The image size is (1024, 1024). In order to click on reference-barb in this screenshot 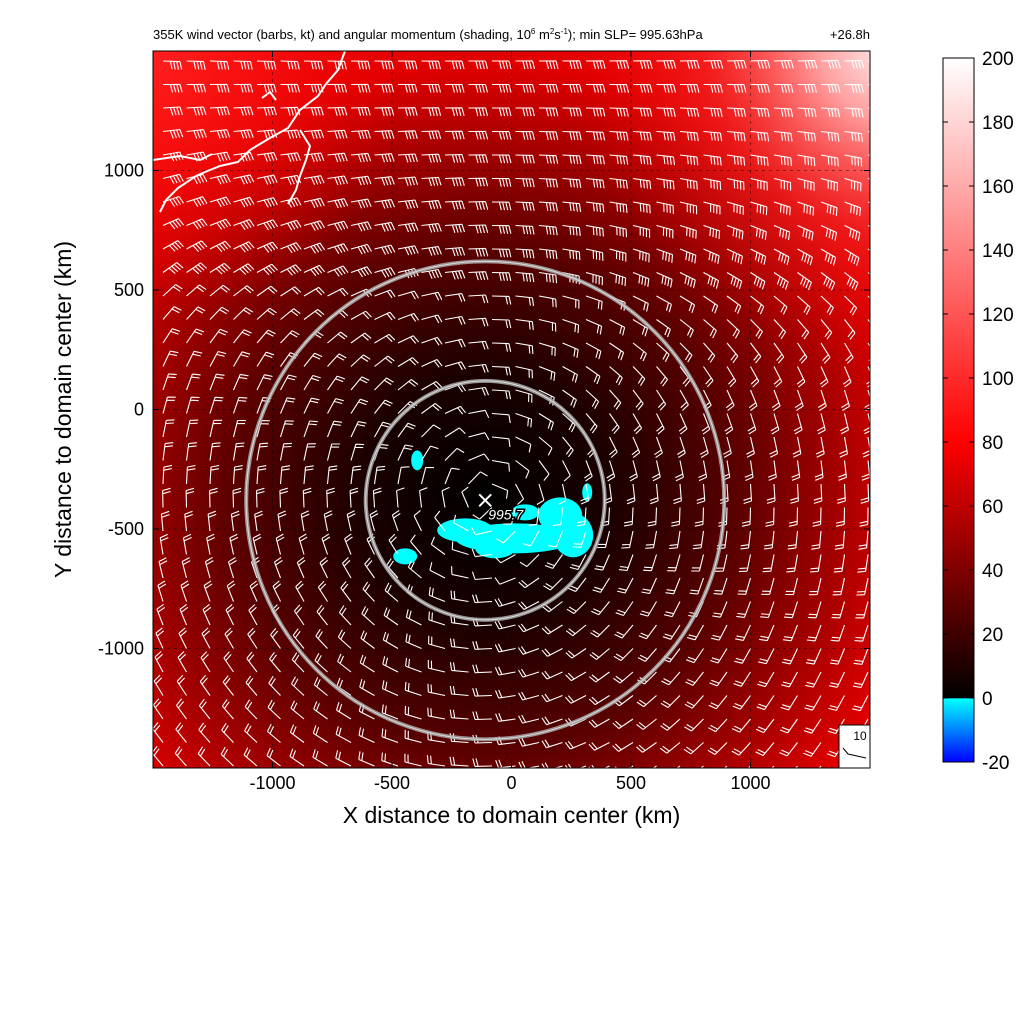, I will do `click(854, 753)`.